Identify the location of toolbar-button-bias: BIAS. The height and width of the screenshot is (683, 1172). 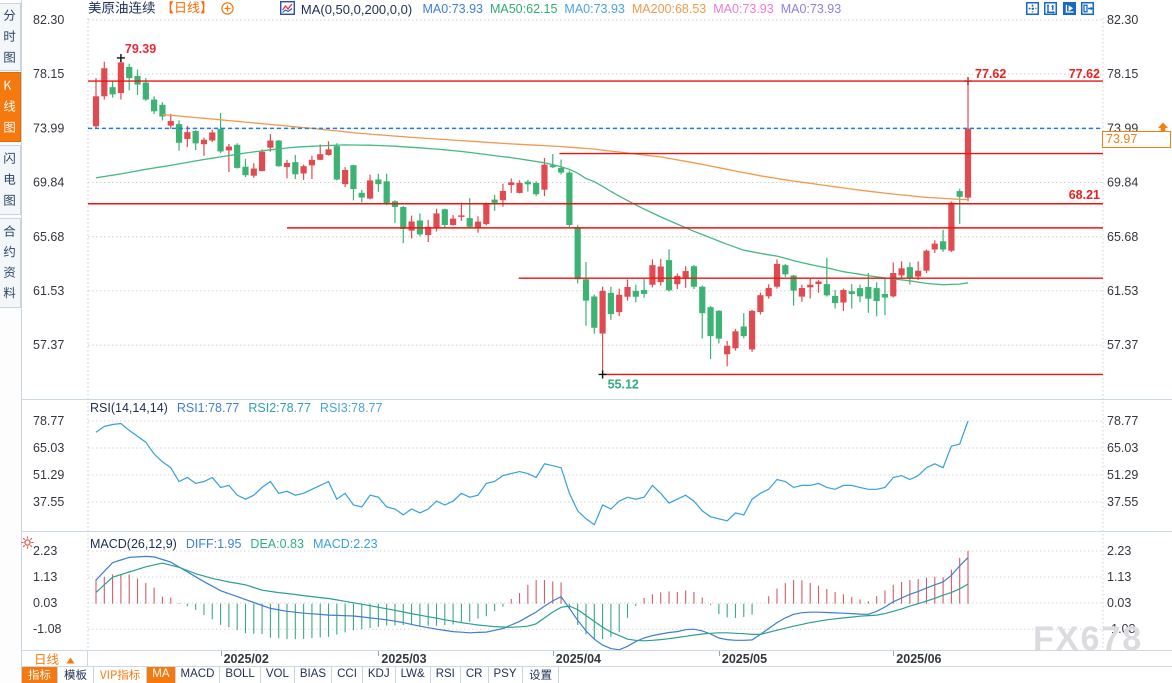
(313, 675).